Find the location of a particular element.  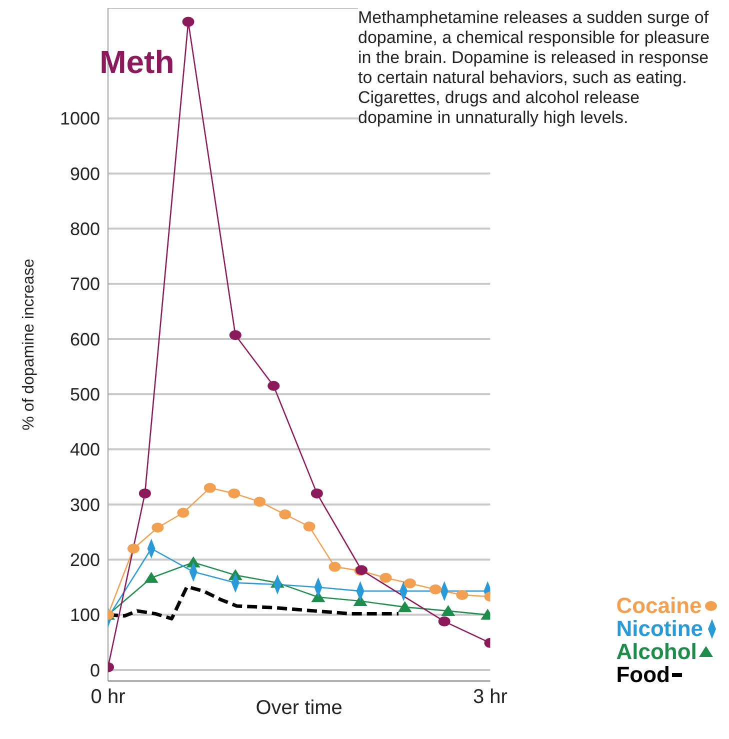

y-tick-label: 200 is located at coordinates (85, 560).